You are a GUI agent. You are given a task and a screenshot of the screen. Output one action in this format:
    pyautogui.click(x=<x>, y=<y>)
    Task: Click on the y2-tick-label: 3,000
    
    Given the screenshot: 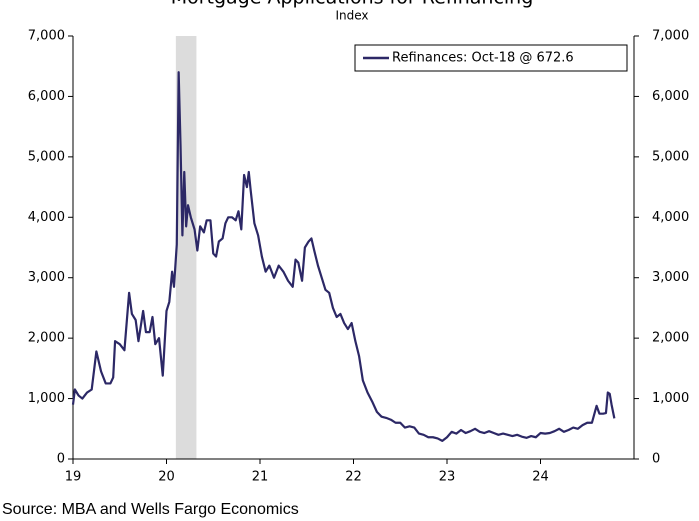 What is the action you would take?
    pyautogui.click(x=670, y=277)
    